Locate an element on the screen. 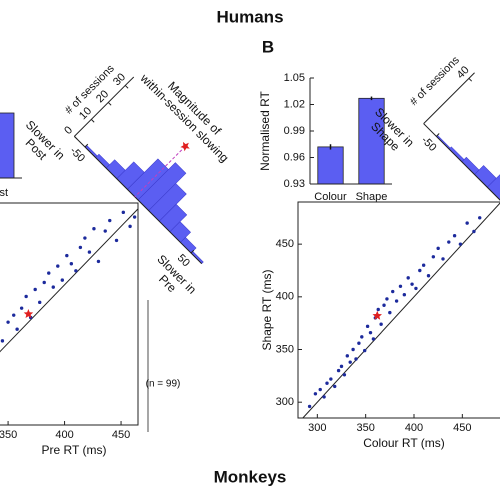 The height and width of the screenshot is (500, 500). partial-category: Post is located at coordinates (4, 193).